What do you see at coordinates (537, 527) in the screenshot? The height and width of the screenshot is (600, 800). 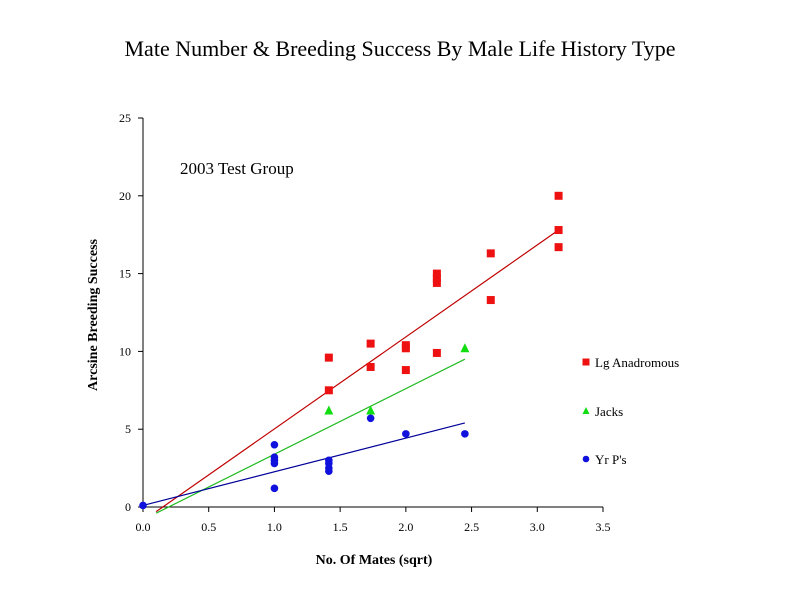 I see `x-tick-label: 3.0` at bounding box center [537, 527].